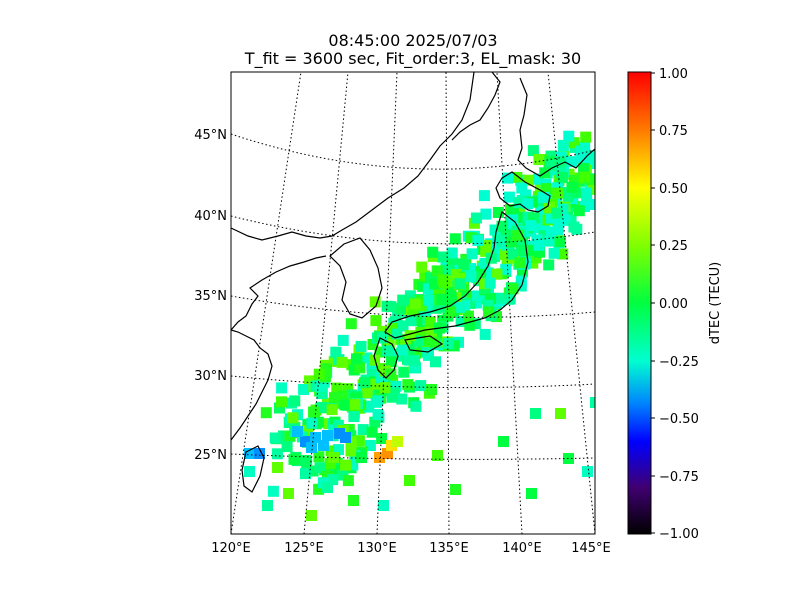  What do you see at coordinates (679, 534) in the screenshot?
I see `cb-tick-neg1.00: −1.00` at bounding box center [679, 534].